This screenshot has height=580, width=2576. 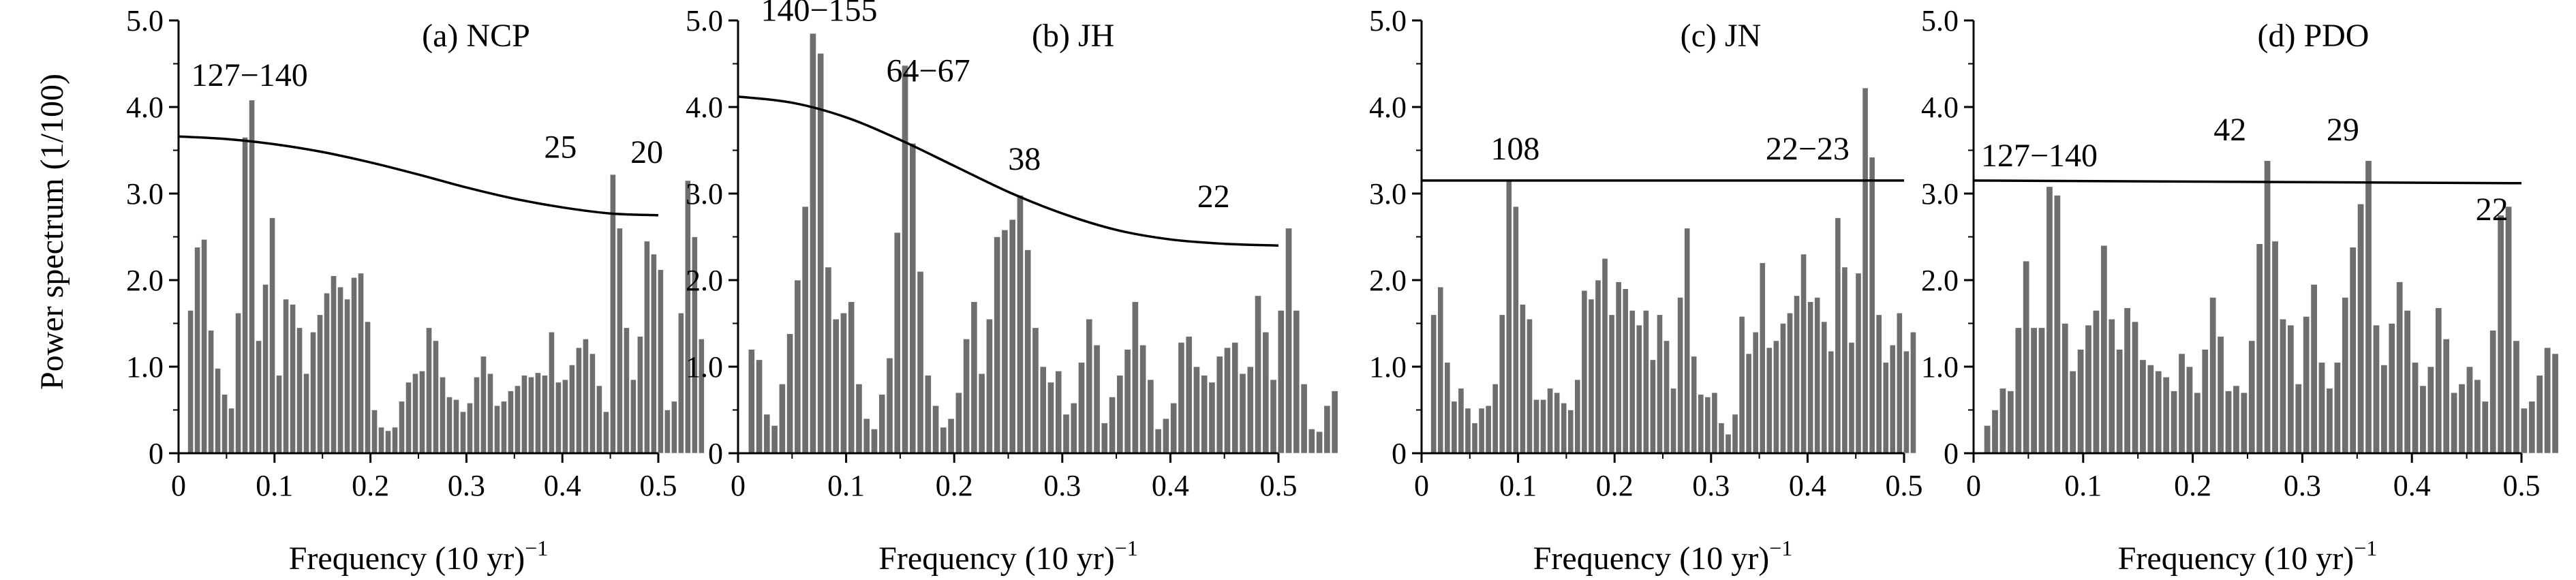 What do you see at coordinates (52, 232) in the screenshot?
I see `y-axis-title: Power spectrum (1/100)` at bounding box center [52, 232].